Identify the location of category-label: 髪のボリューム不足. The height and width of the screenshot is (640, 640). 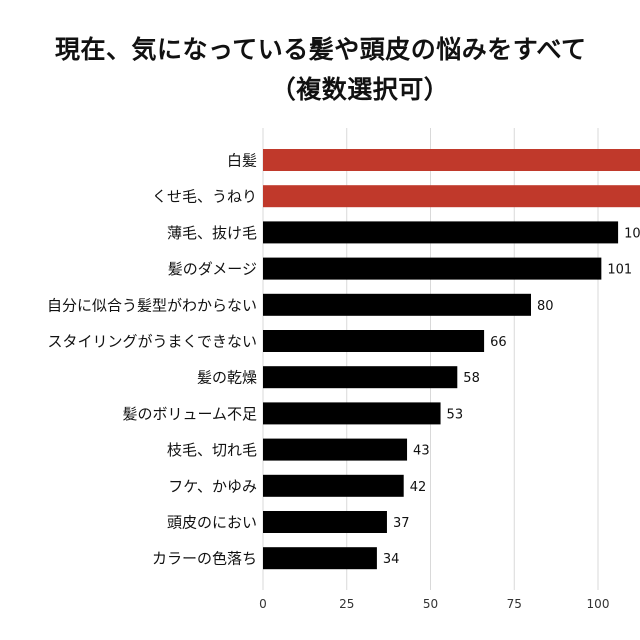
(189, 414).